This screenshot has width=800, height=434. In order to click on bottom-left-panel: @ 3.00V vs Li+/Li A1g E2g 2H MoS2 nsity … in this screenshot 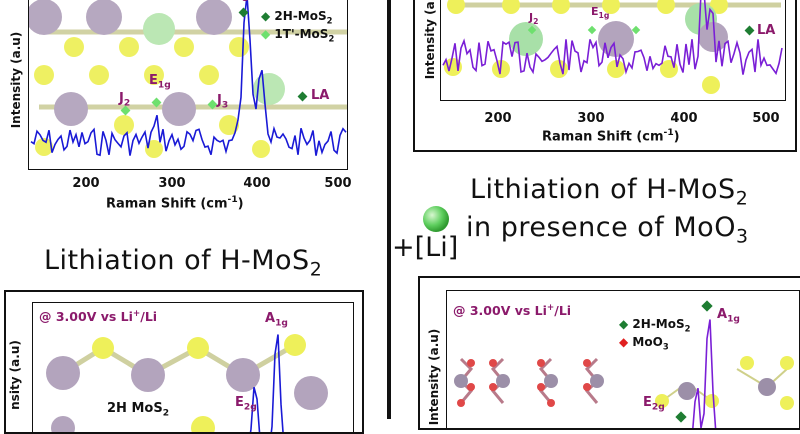, I will do `click(184, 362)`.